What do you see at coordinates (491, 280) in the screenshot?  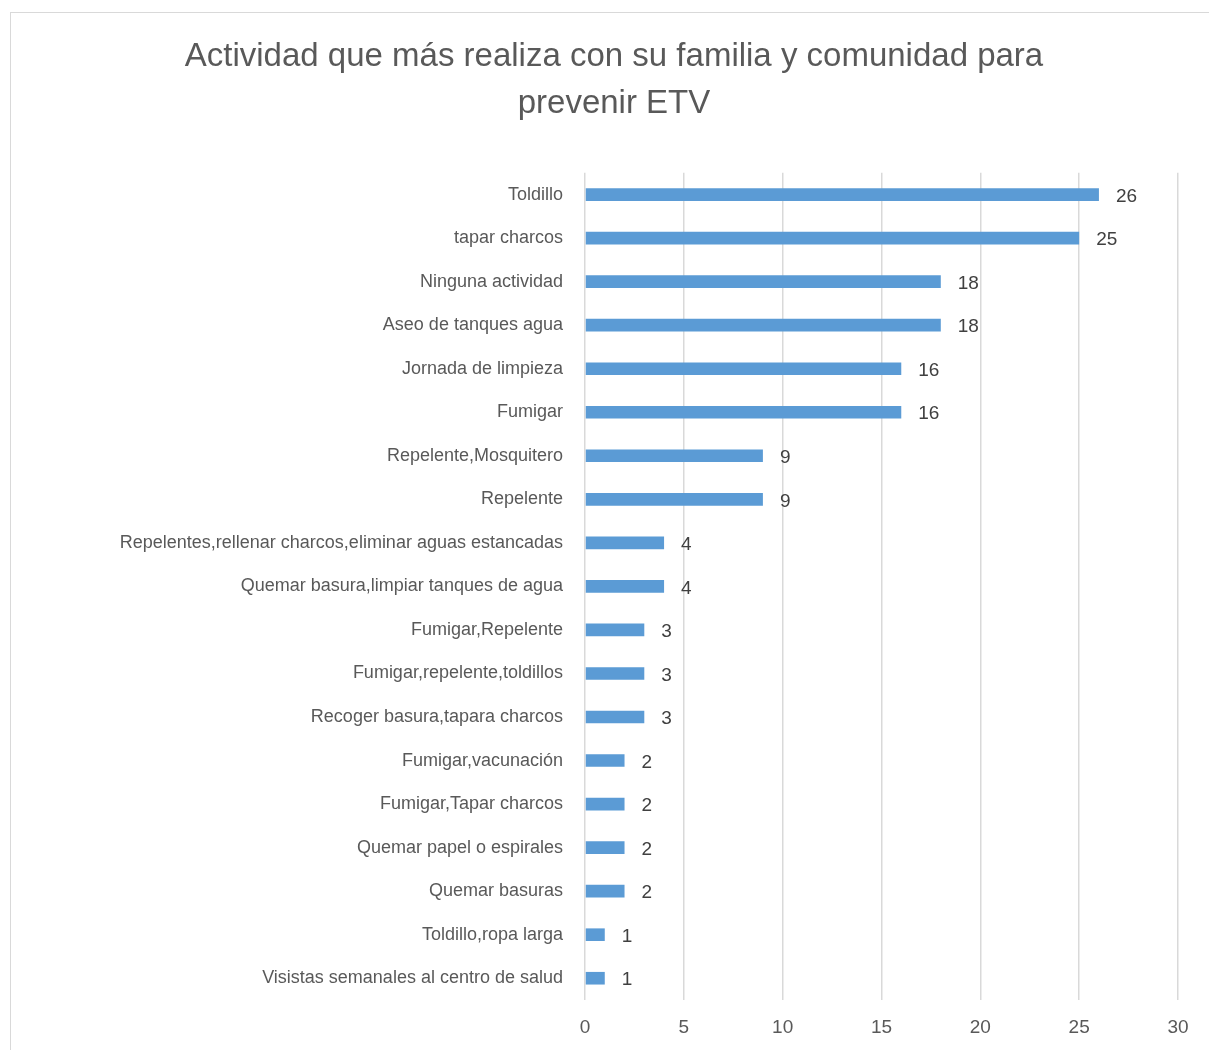 I see `y-tick-label: Ninguna actividad` at bounding box center [491, 280].